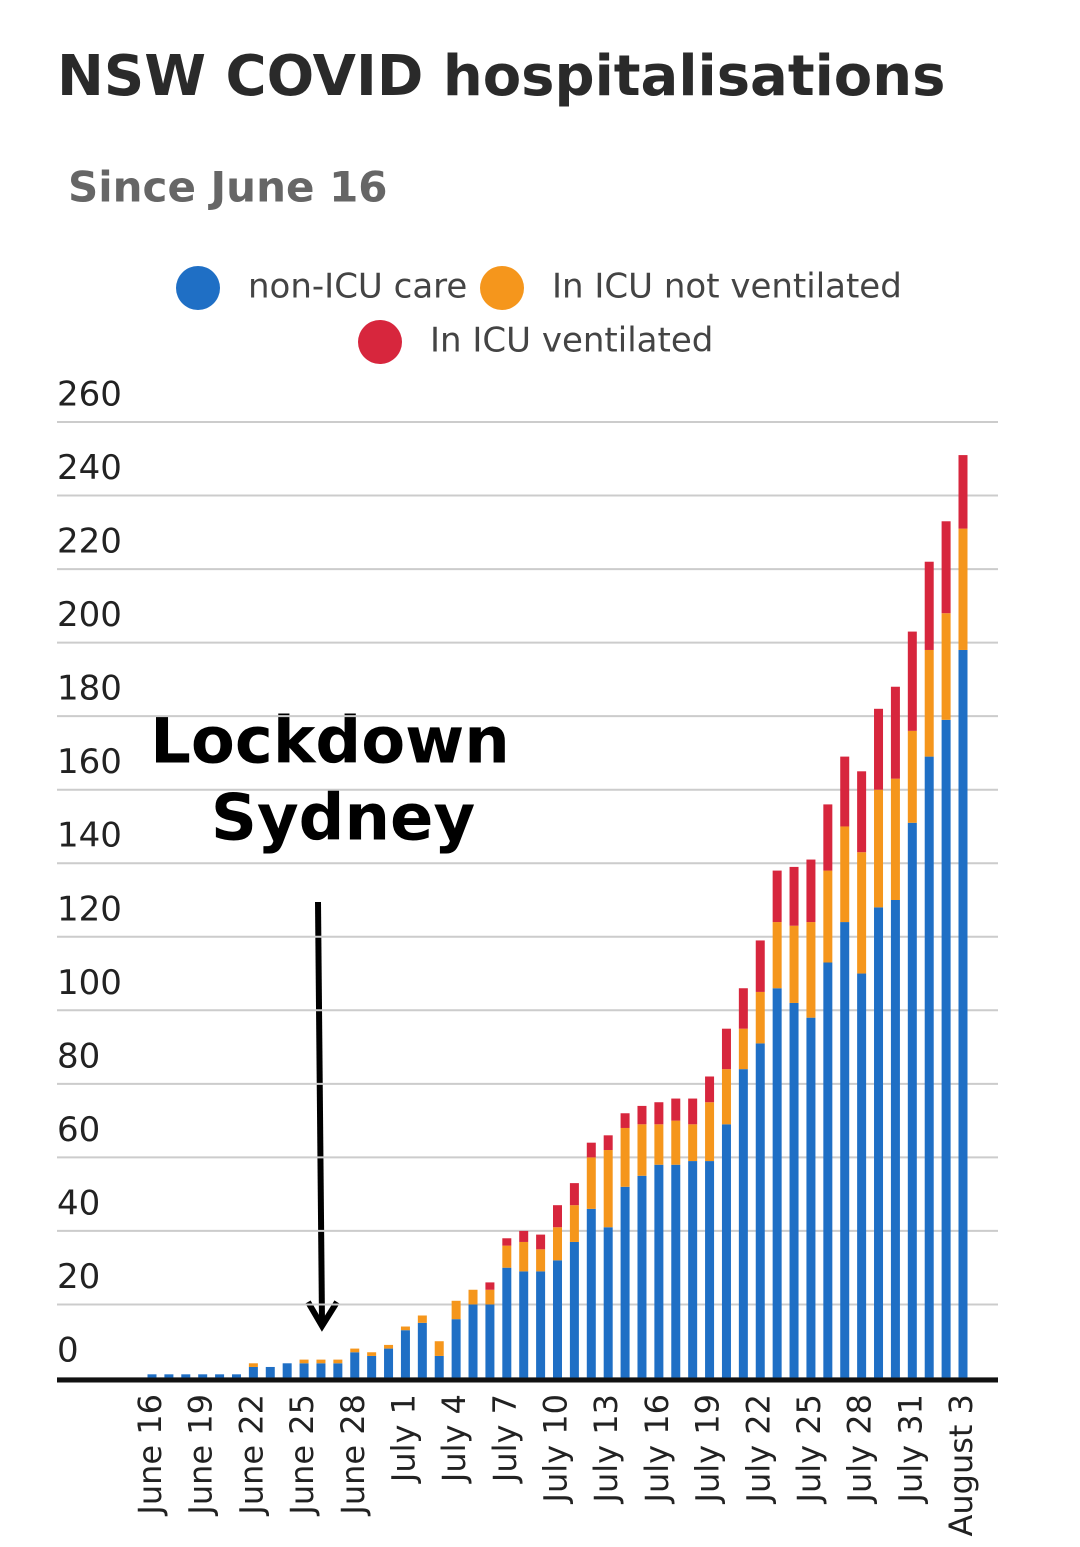  Describe the element at coordinates (228, 187) in the screenshot. I see `chart-subtitle: Since June 16` at that location.